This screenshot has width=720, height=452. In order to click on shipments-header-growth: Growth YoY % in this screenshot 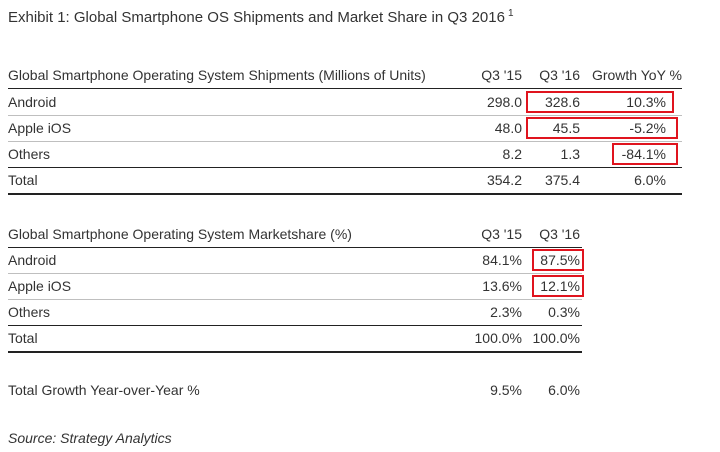, I will do `click(636, 75)`.